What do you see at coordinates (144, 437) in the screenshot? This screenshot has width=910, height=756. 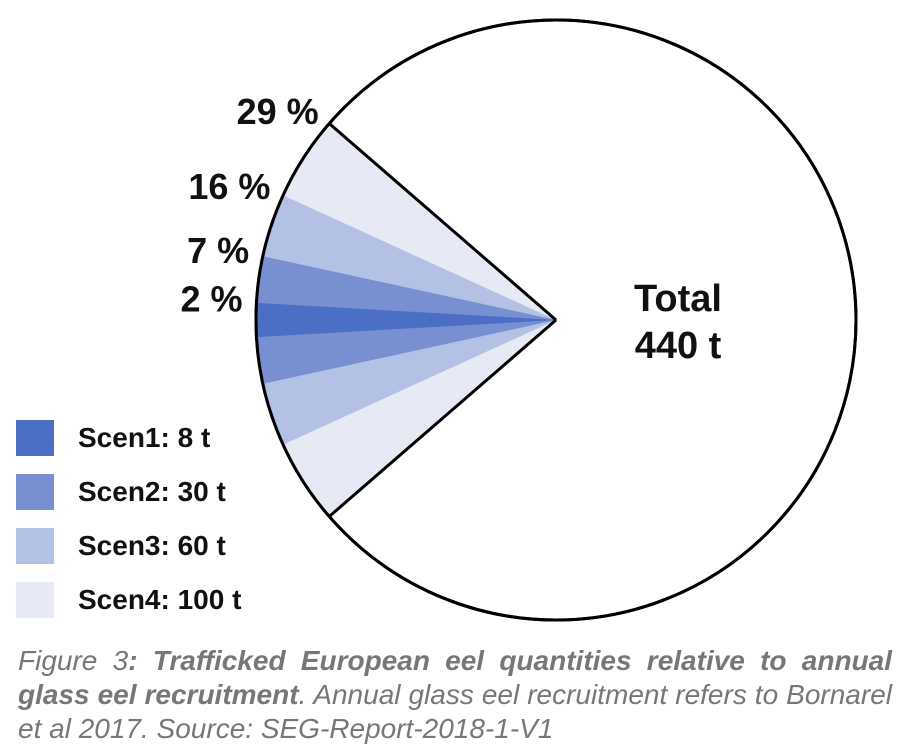 I see `legend-label-scen1: Scen1: 8 t` at bounding box center [144, 437].